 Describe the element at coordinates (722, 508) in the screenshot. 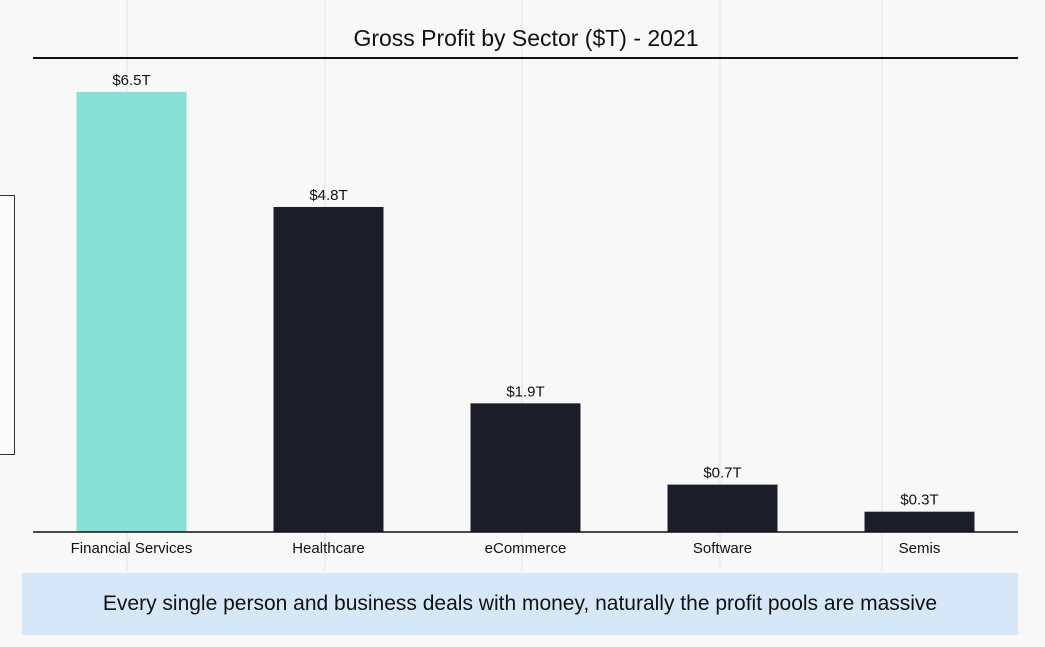

I see `bar-software` at that location.